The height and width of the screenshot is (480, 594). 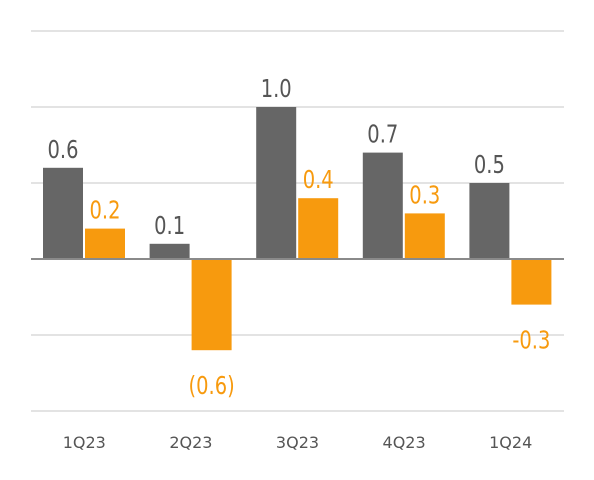 I want to click on data-label-series1-1q23: 0.6, so click(x=63, y=149).